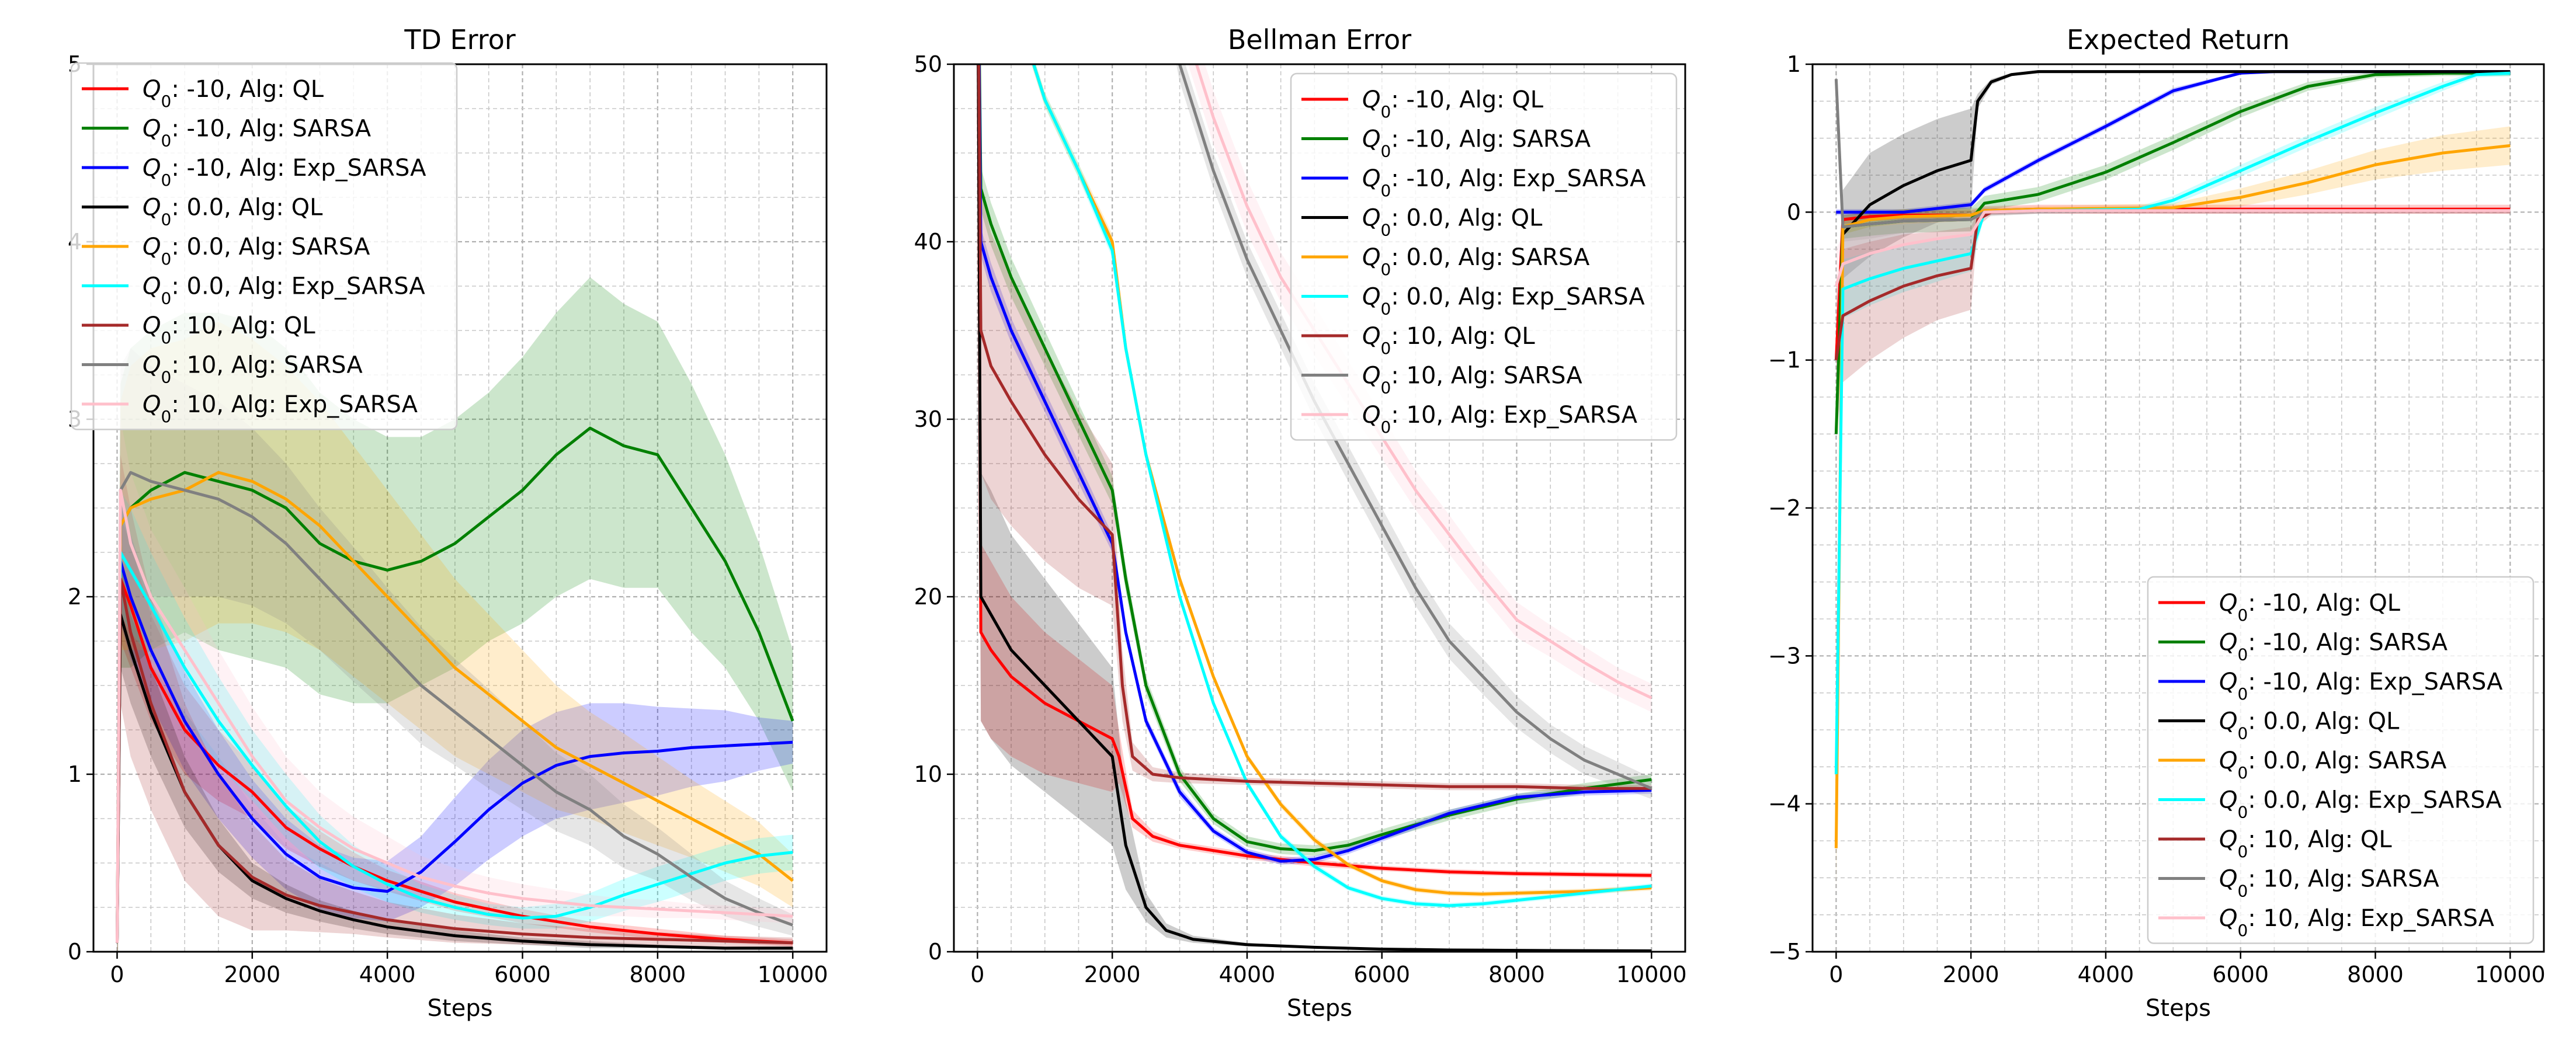 This screenshot has height=1051, width=2576. I want to click on y-tick-label: −5, so click(1784, 952).